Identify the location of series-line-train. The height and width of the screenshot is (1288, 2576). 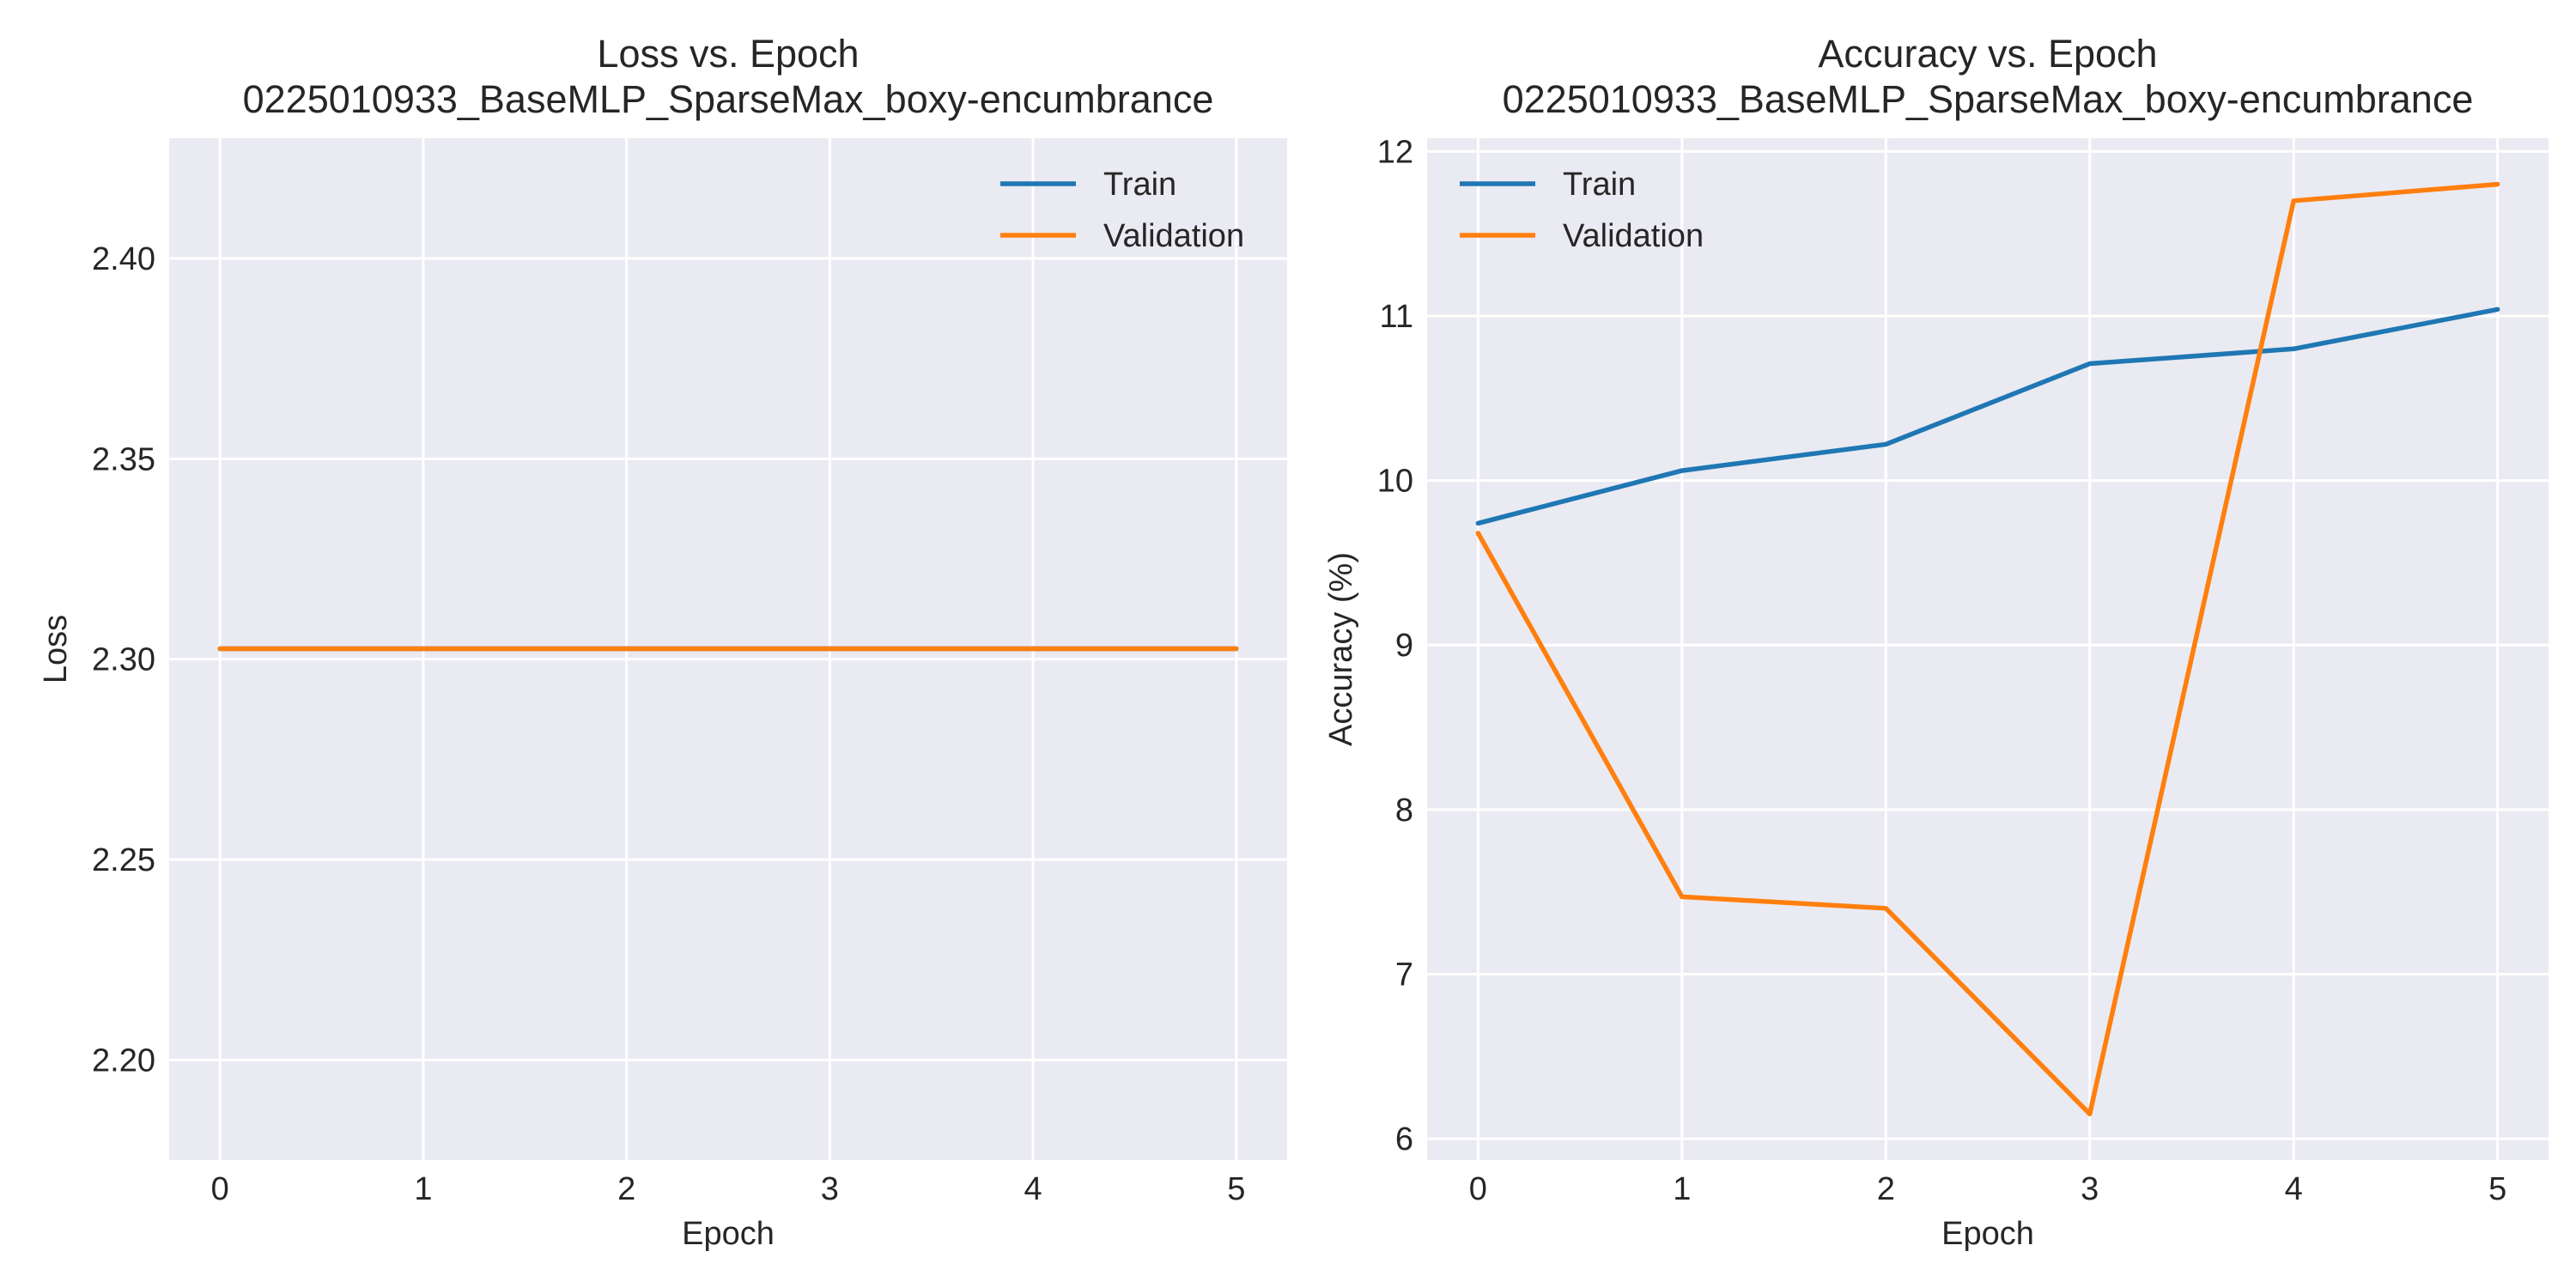
(1988, 417).